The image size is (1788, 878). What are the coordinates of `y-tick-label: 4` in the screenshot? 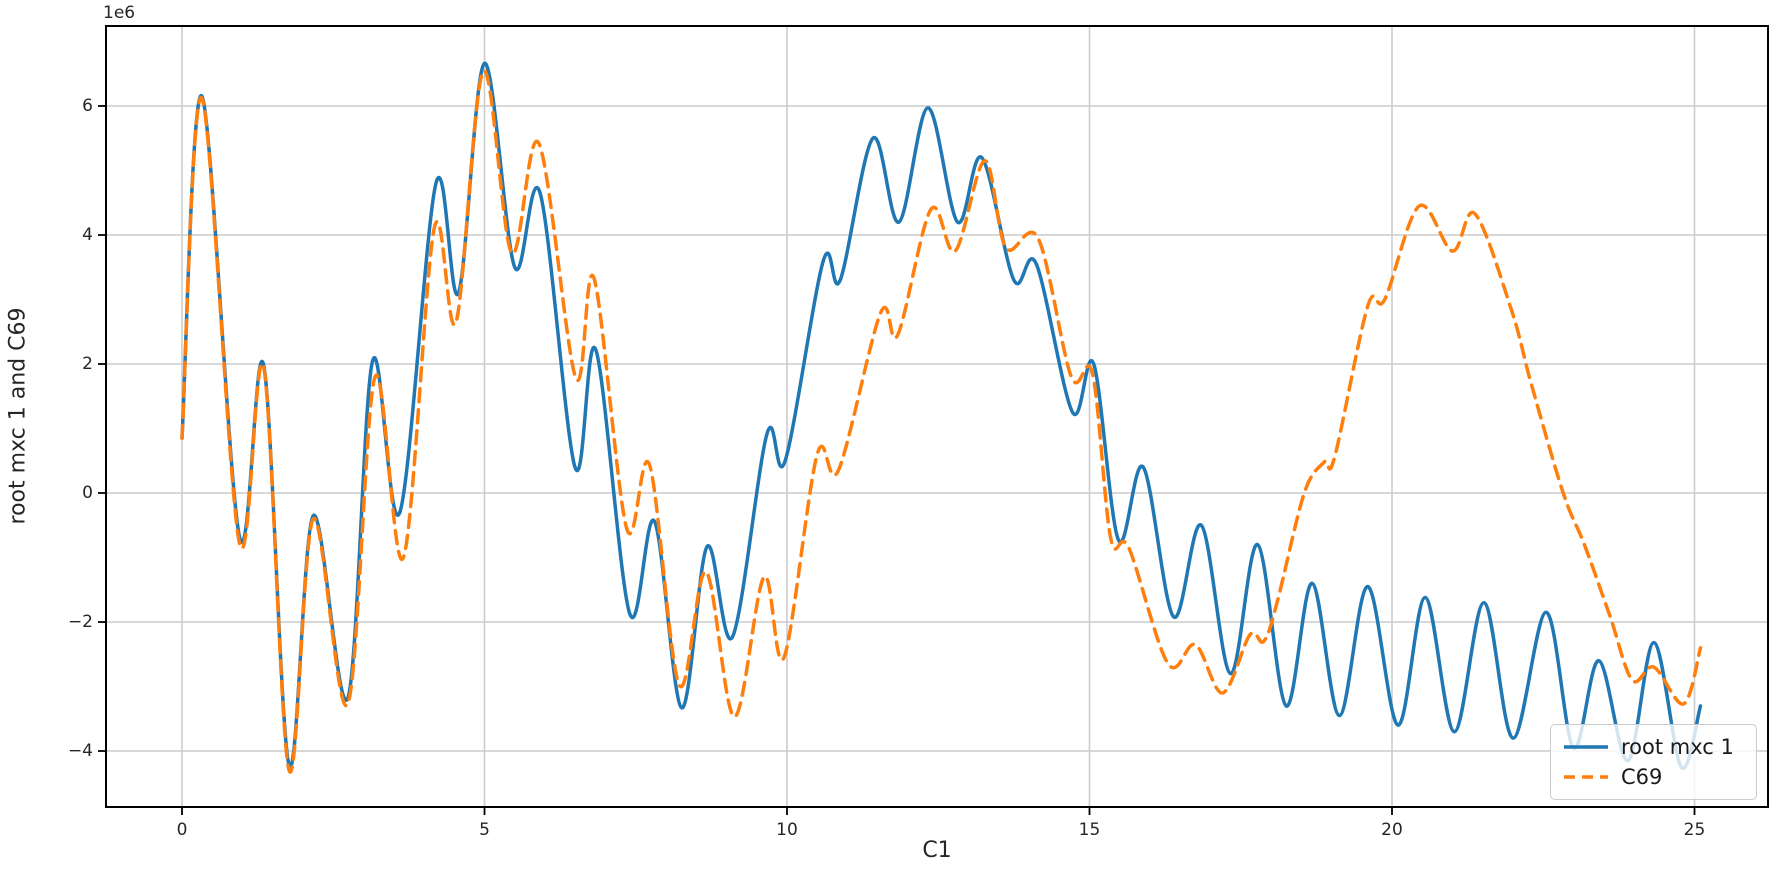 It's located at (87, 235).